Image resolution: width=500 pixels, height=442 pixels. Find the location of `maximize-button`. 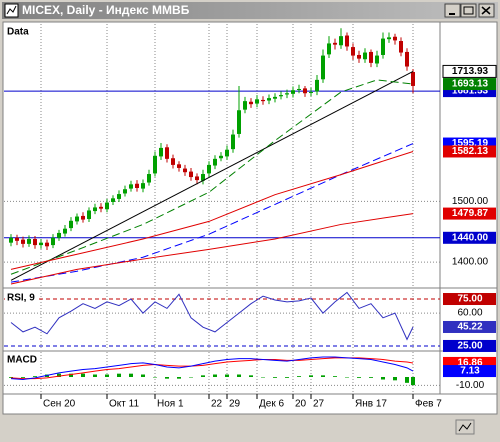

maximize-button is located at coordinates (468, 10).